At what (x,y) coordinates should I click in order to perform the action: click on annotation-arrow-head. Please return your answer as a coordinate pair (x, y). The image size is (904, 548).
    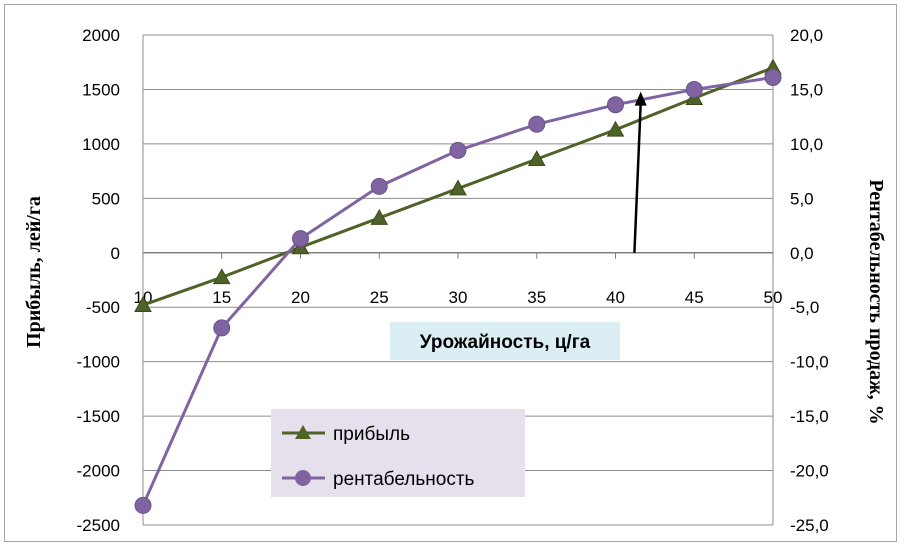
    Looking at the image, I should click on (640, 98).